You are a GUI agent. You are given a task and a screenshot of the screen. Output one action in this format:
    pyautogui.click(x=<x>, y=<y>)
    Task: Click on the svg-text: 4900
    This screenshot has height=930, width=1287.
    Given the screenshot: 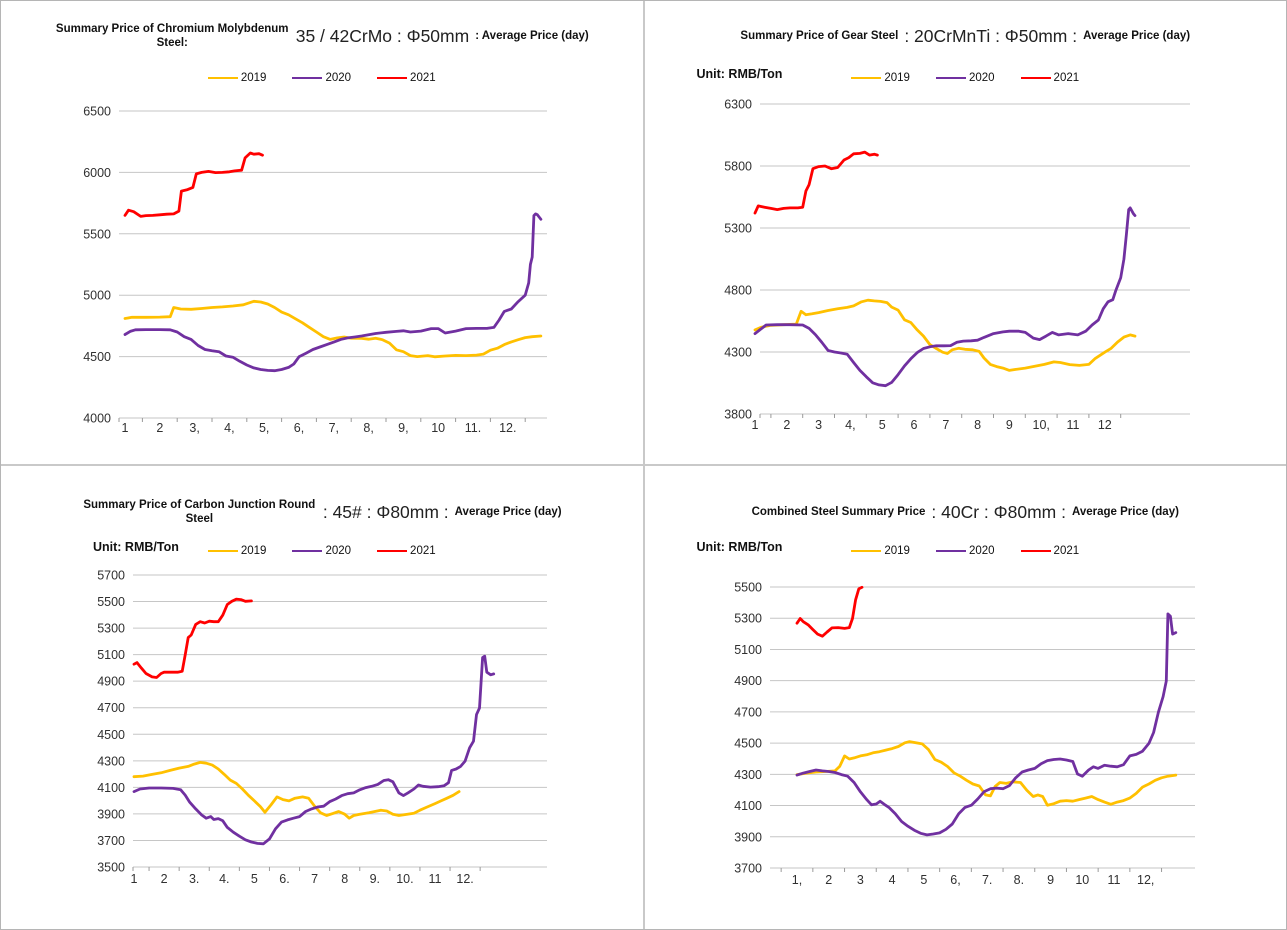 What is the action you would take?
    pyautogui.click(x=748, y=681)
    